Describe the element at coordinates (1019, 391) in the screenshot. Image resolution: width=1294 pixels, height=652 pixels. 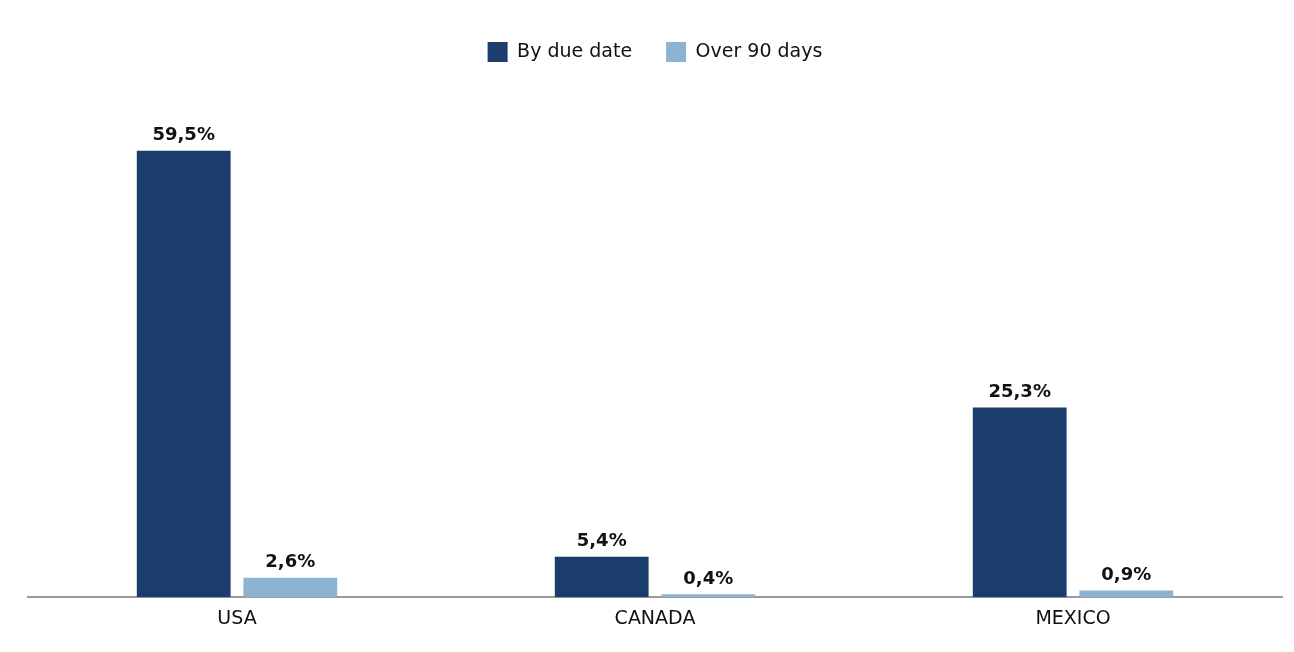
I see `data-label: 25,3%` at that location.